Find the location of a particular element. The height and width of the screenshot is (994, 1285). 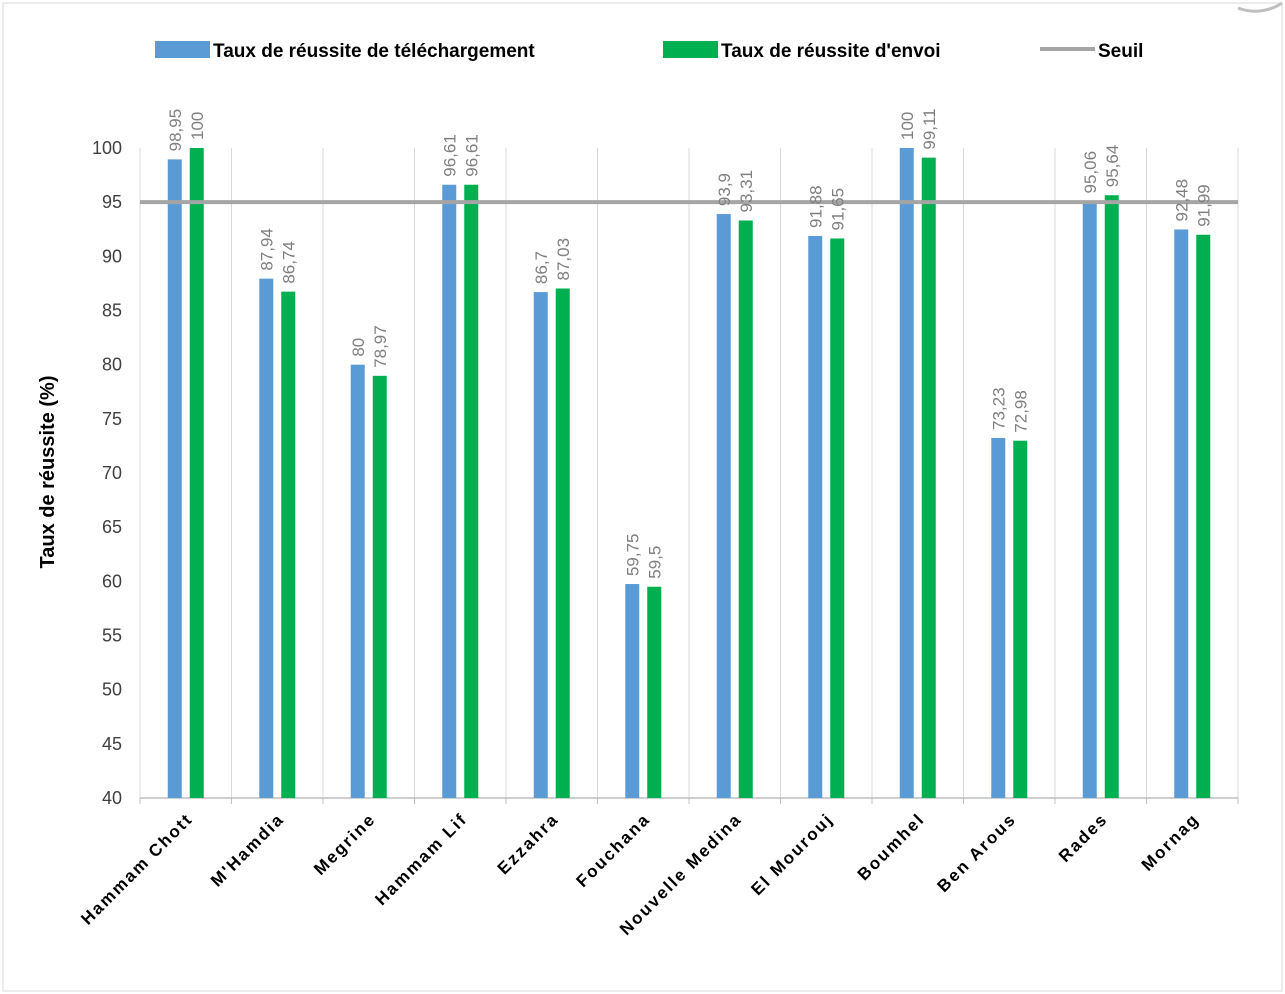

y-tick-label: 60 is located at coordinates (112, 581).